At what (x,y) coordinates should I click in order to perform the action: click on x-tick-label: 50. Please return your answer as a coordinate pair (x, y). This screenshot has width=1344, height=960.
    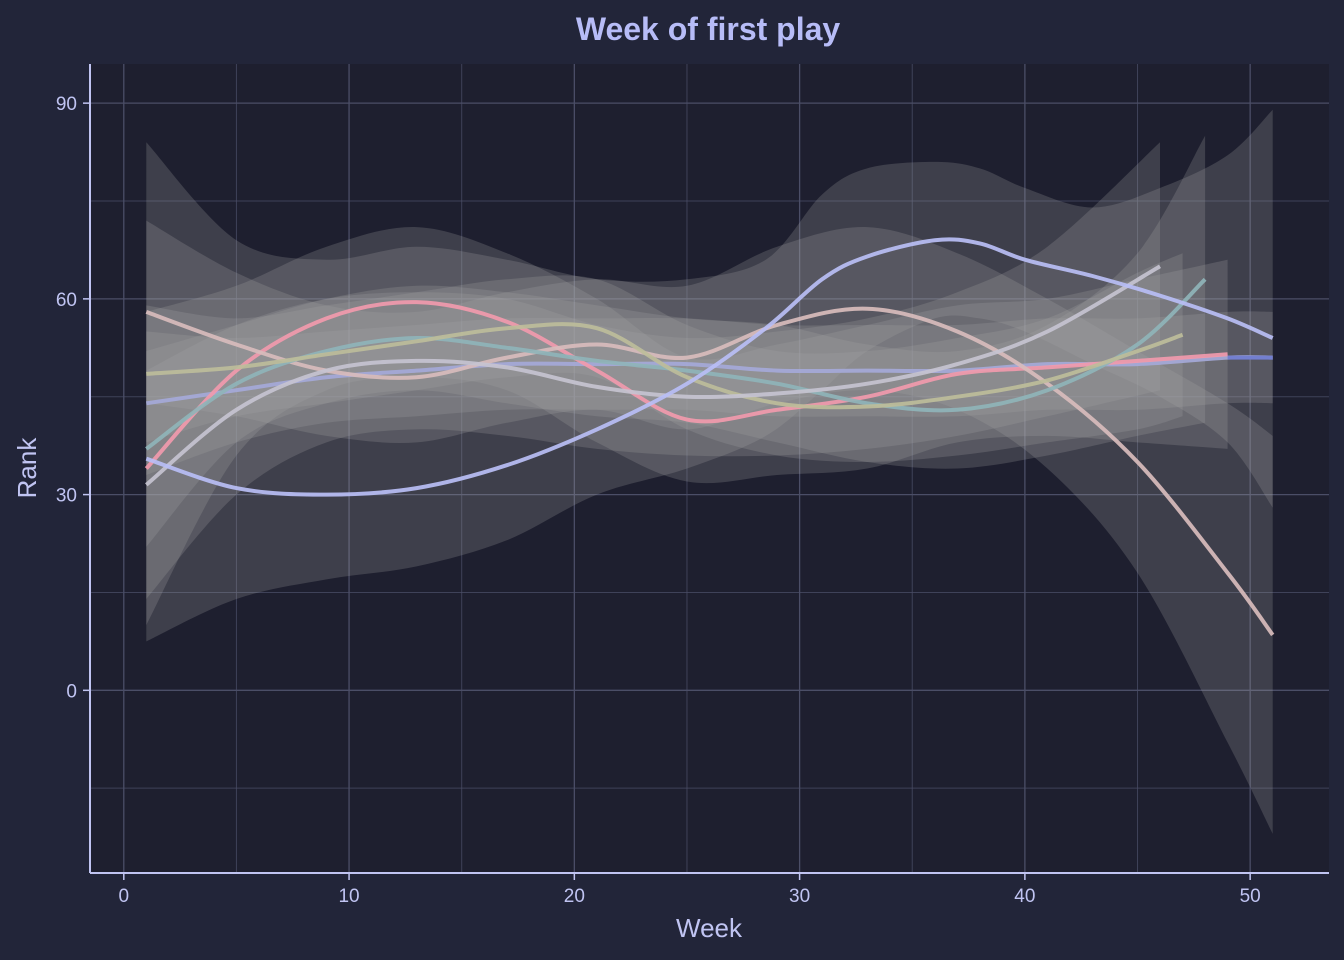
    Looking at the image, I should click on (1250, 896).